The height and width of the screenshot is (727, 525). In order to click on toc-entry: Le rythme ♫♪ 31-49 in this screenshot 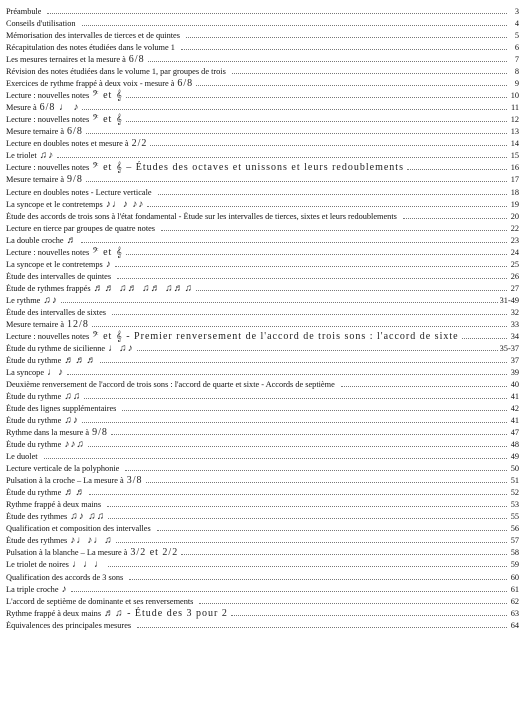, I will do `click(262, 299)`.